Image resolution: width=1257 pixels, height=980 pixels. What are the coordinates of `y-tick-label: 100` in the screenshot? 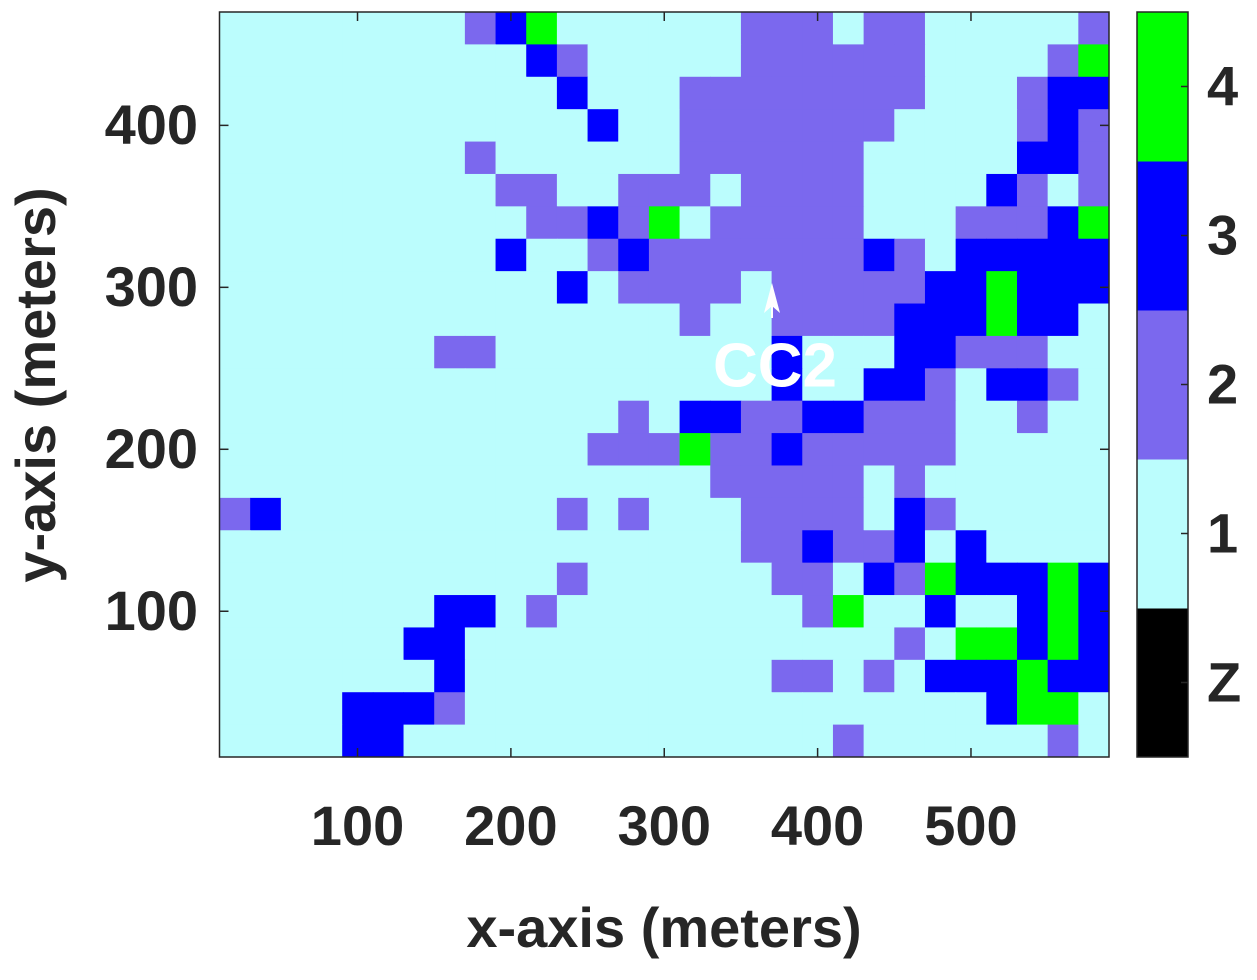 It's located at (151, 610).